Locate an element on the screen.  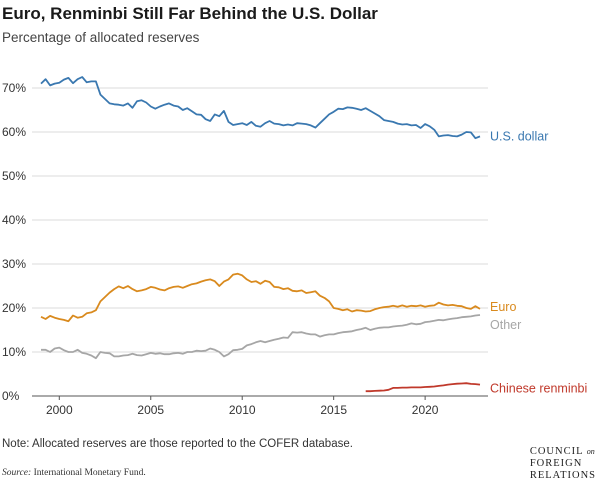
x-tick-label: 2000 is located at coordinates (59, 410).